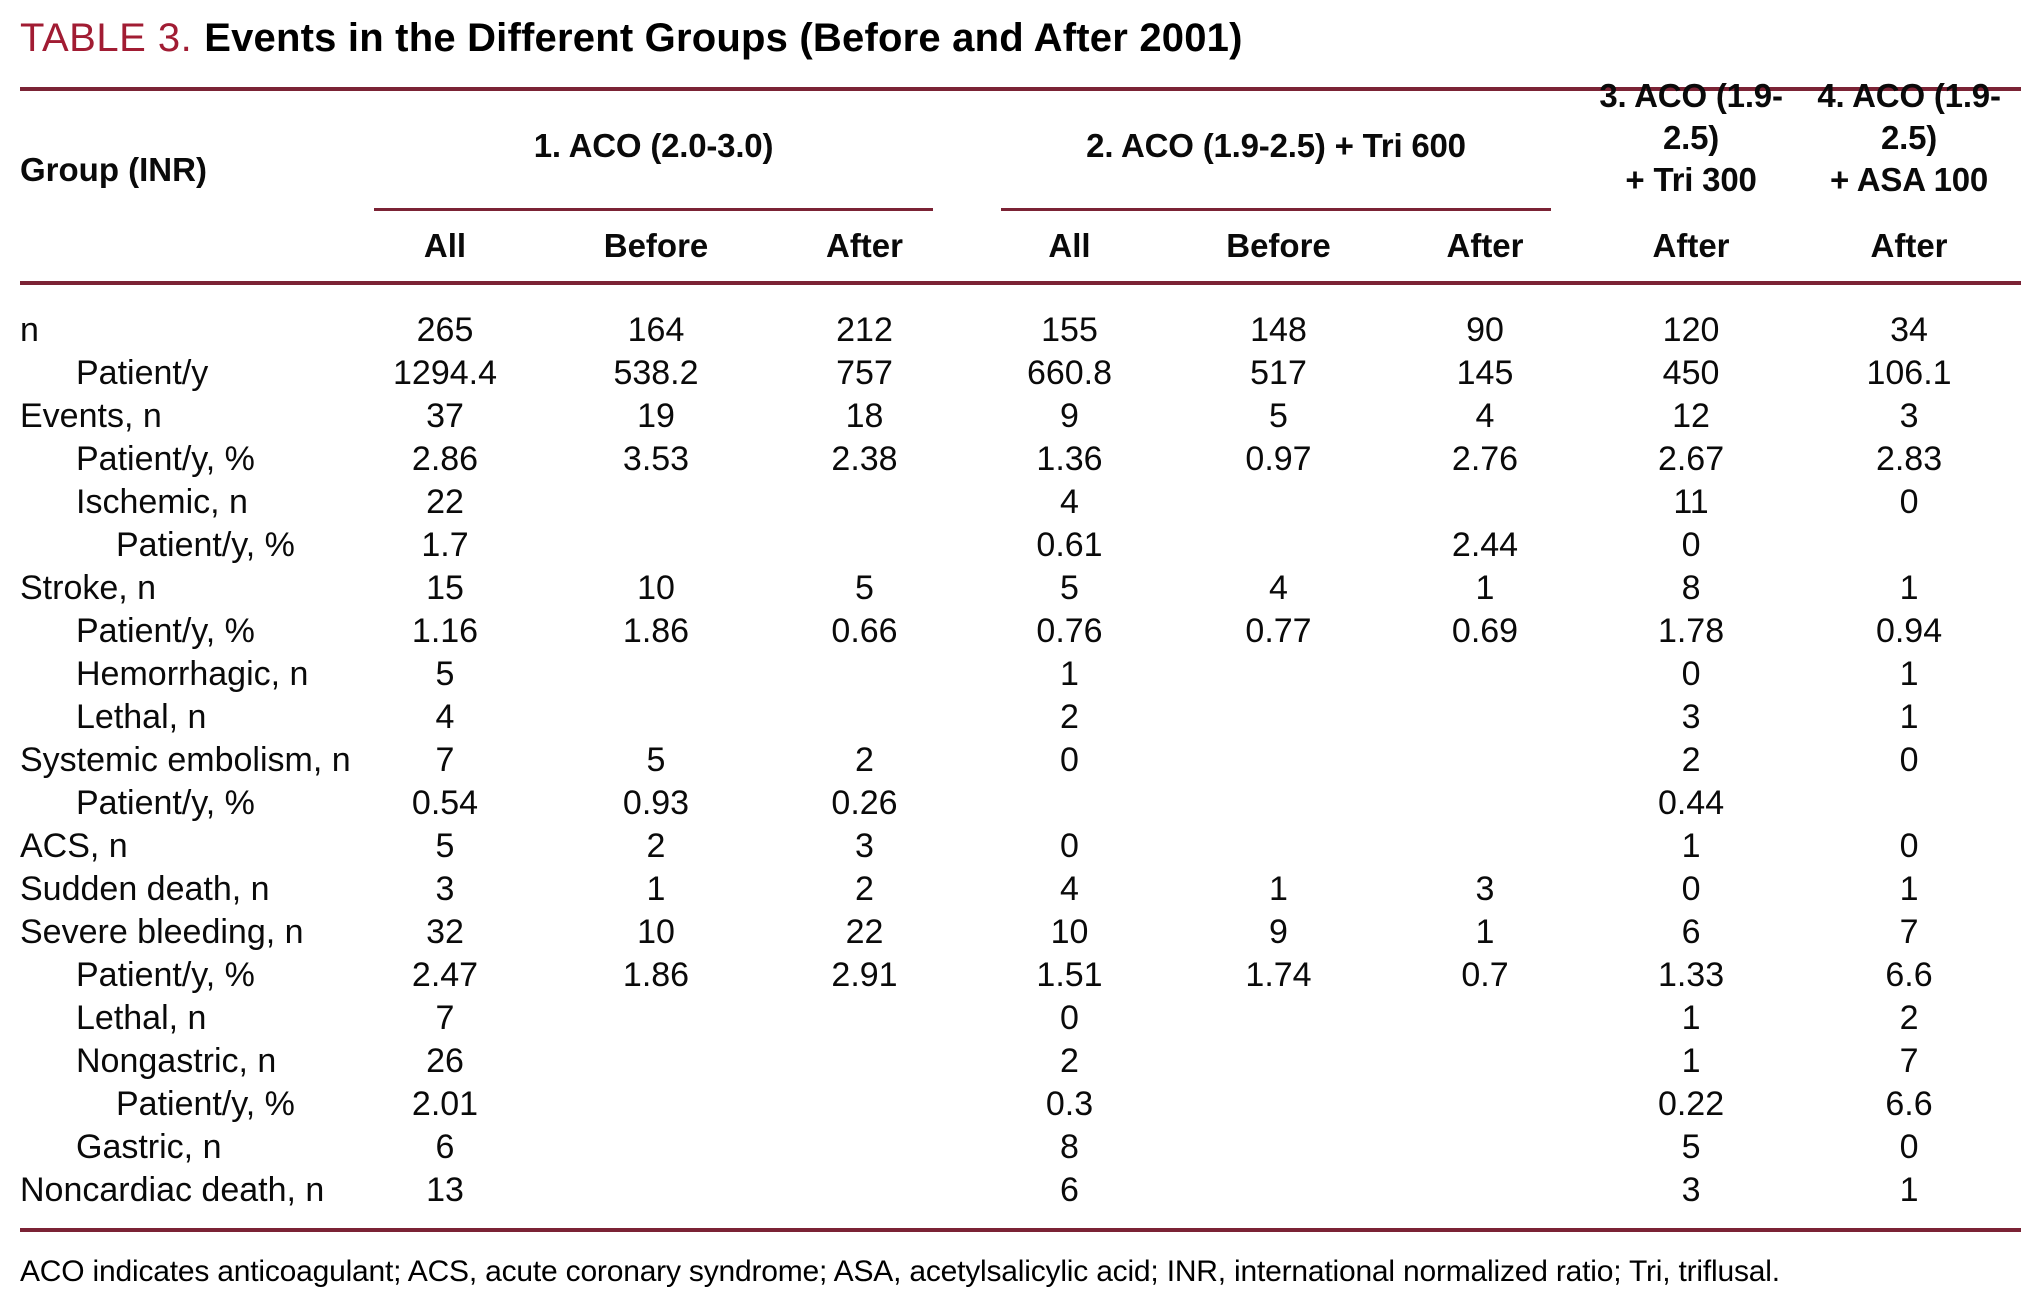 The height and width of the screenshot is (1290, 2041). What do you see at coordinates (1020, 1147) in the screenshot?
I see `table-row: Gastric, n 6 8 5 0` at bounding box center [1020, 1147].